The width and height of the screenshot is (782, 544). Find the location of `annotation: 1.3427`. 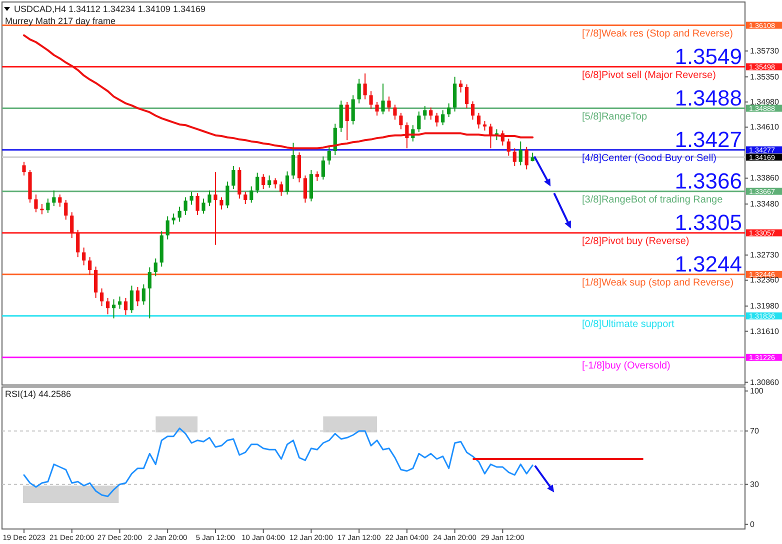

annotation: 1.3427 is located at coordinates (708, 139).